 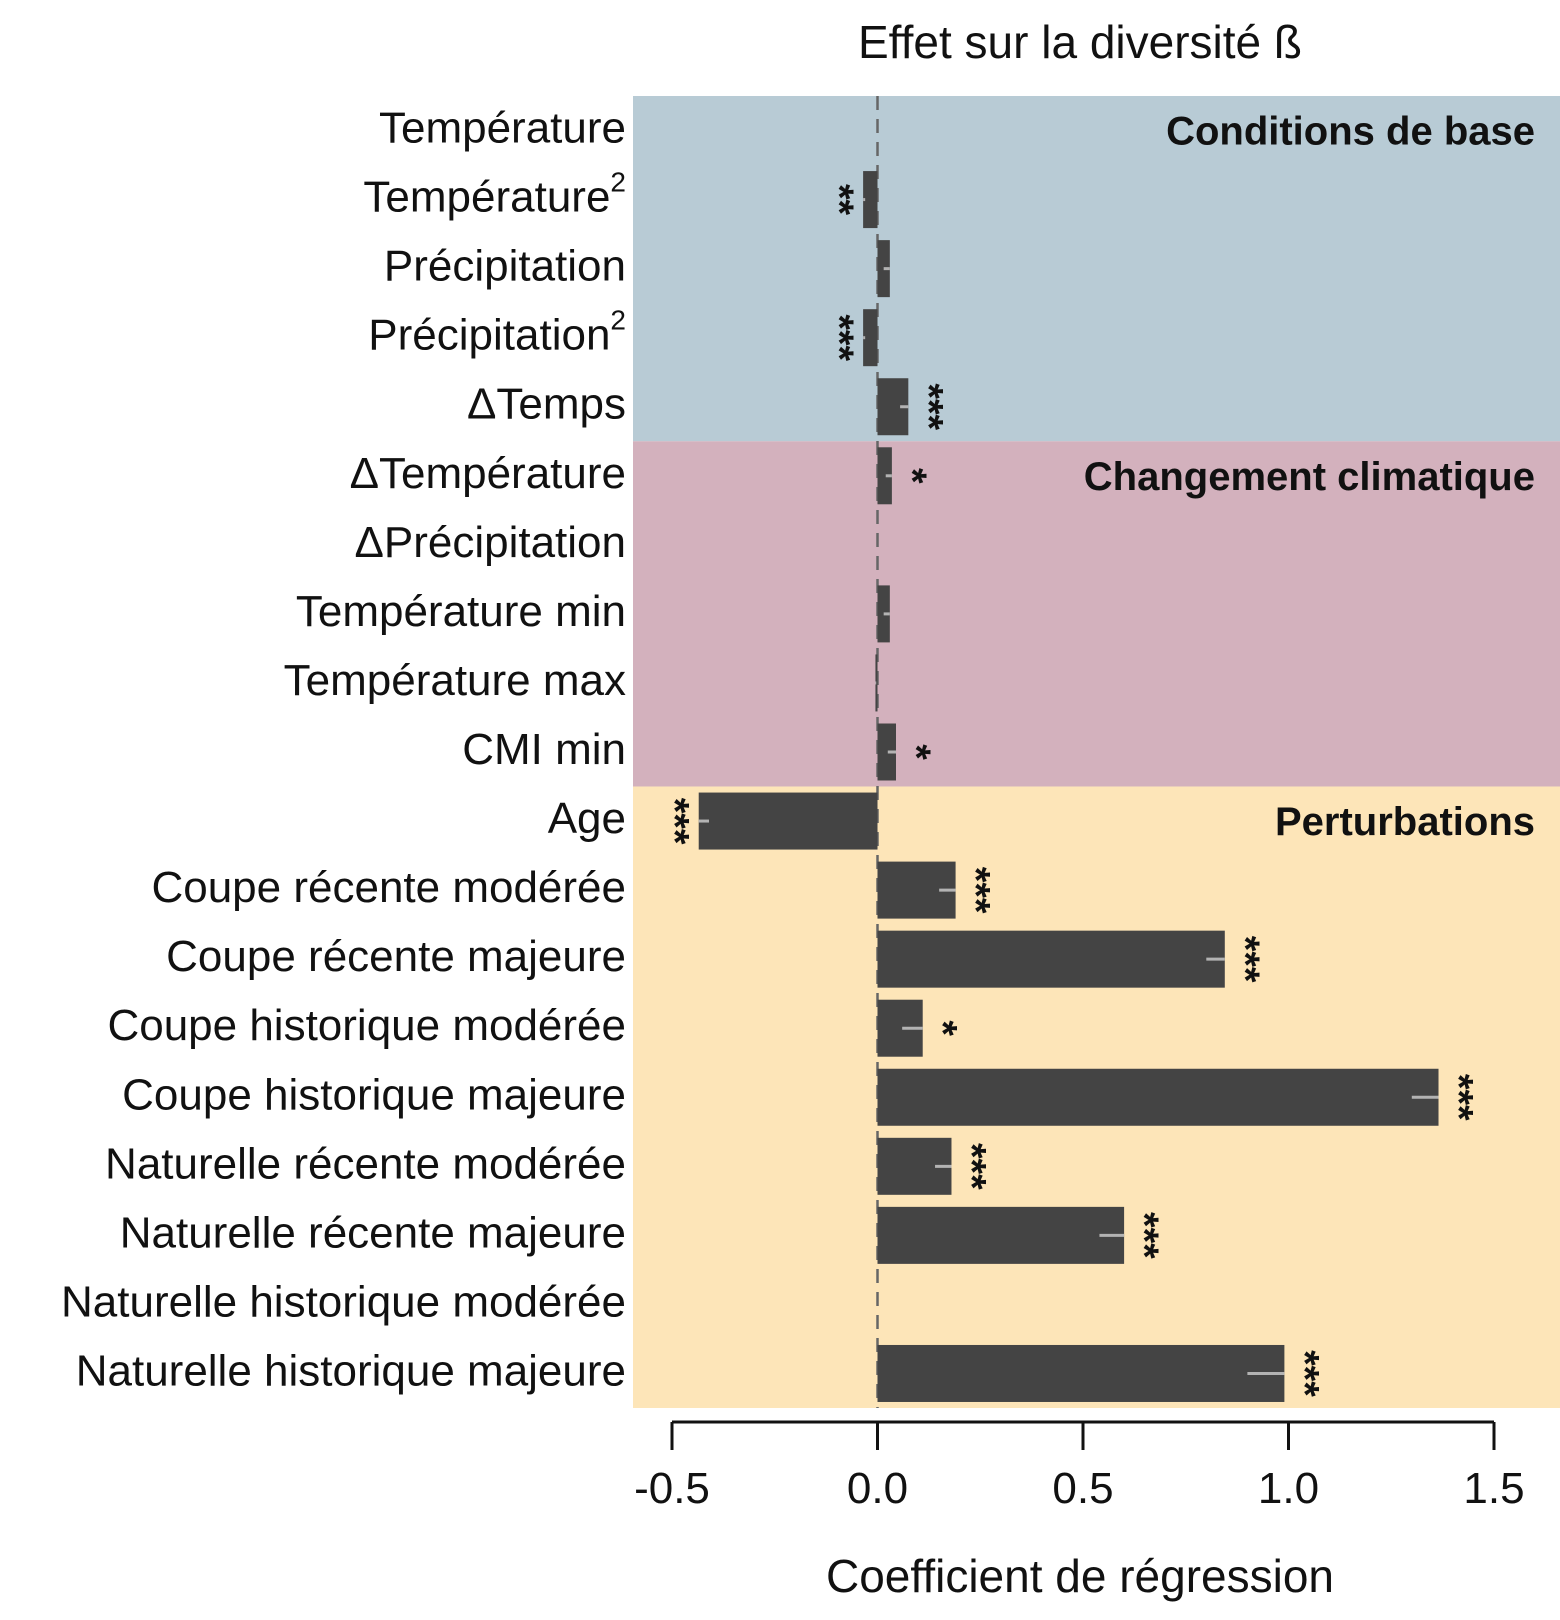 I want to click on category-label-2: Température2, so click(x=494, y=193).